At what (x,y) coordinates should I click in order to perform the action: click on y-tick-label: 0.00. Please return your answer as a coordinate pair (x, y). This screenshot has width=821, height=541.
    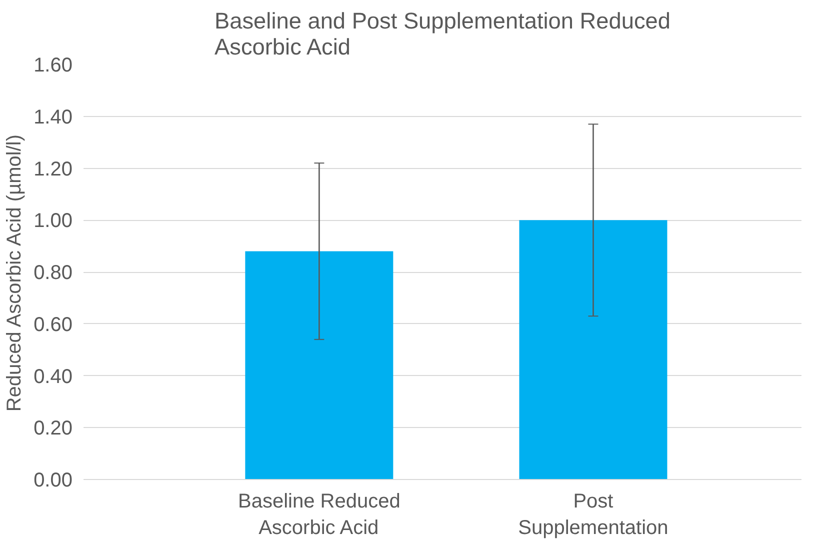
    Looking at the image, I should click on (53, 481).